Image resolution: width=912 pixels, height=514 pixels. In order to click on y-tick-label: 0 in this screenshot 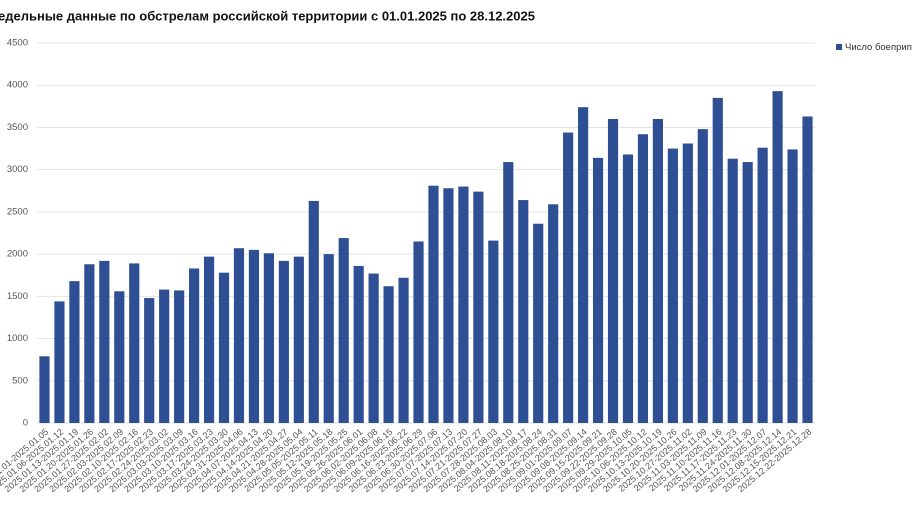, I will do `click(25, 423)`.